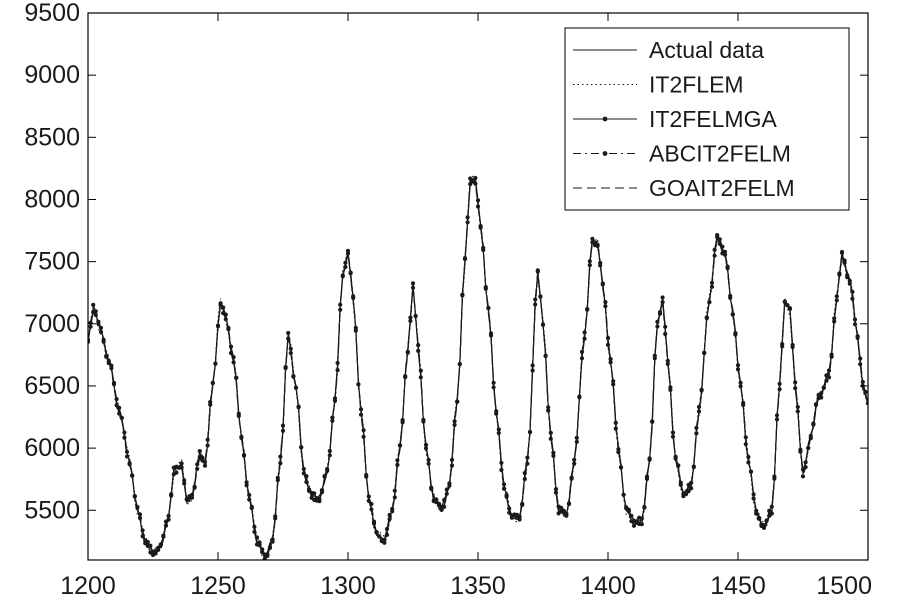 This screenshot has height=604, width=905. Describe the element at coordinates (218, 586) in the screenshot. I see `x-tick-label: 1250` at that location.